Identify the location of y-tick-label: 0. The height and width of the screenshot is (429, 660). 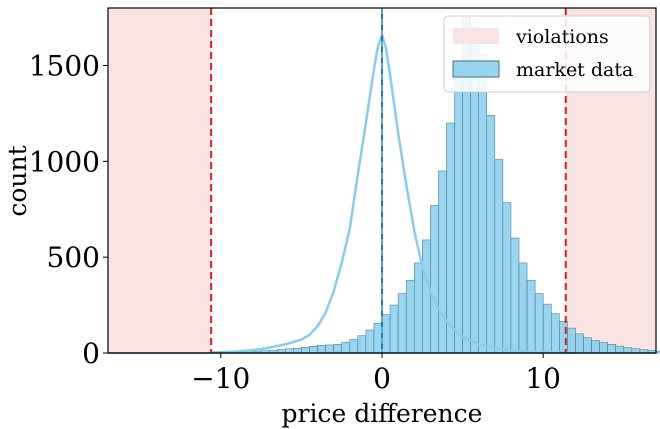
(91, 353).